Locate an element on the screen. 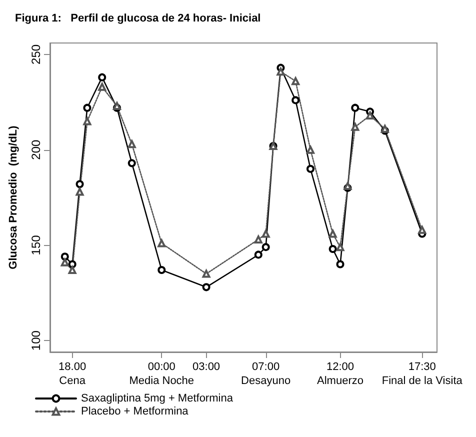  x-tick-label: 07:00 Desayuno is located at coordinates (266, 374).